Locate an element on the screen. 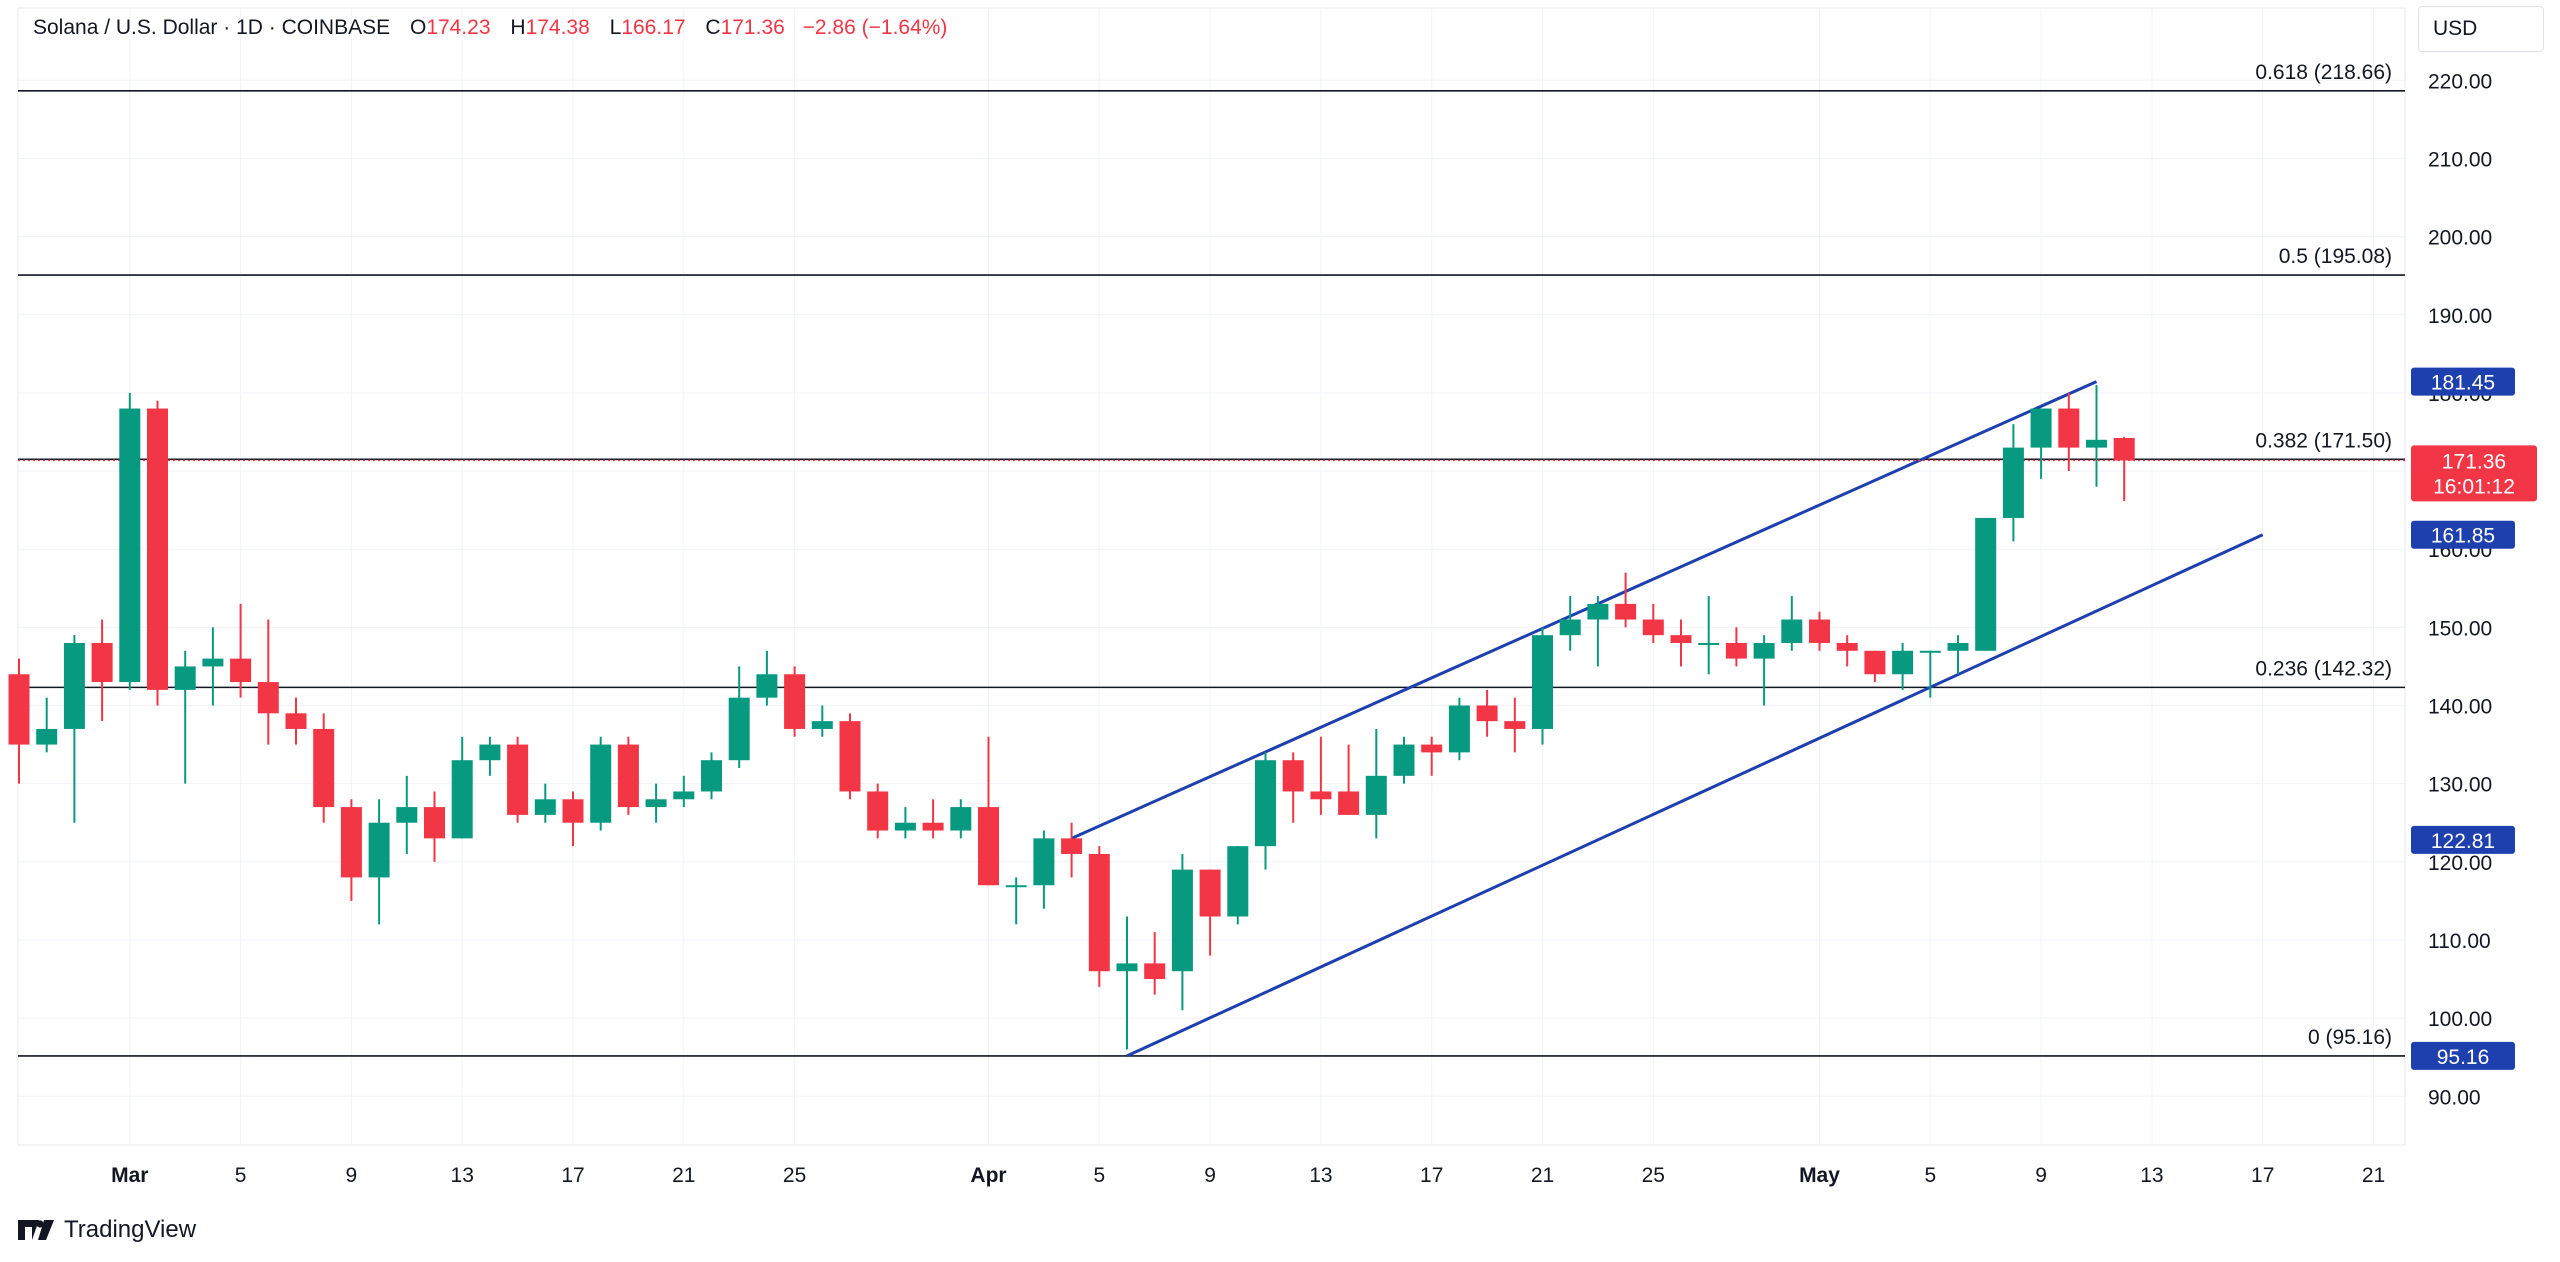 This screenshot has width=2560, height=1262. currency-button: USD is located at coordinates (2481, 29).